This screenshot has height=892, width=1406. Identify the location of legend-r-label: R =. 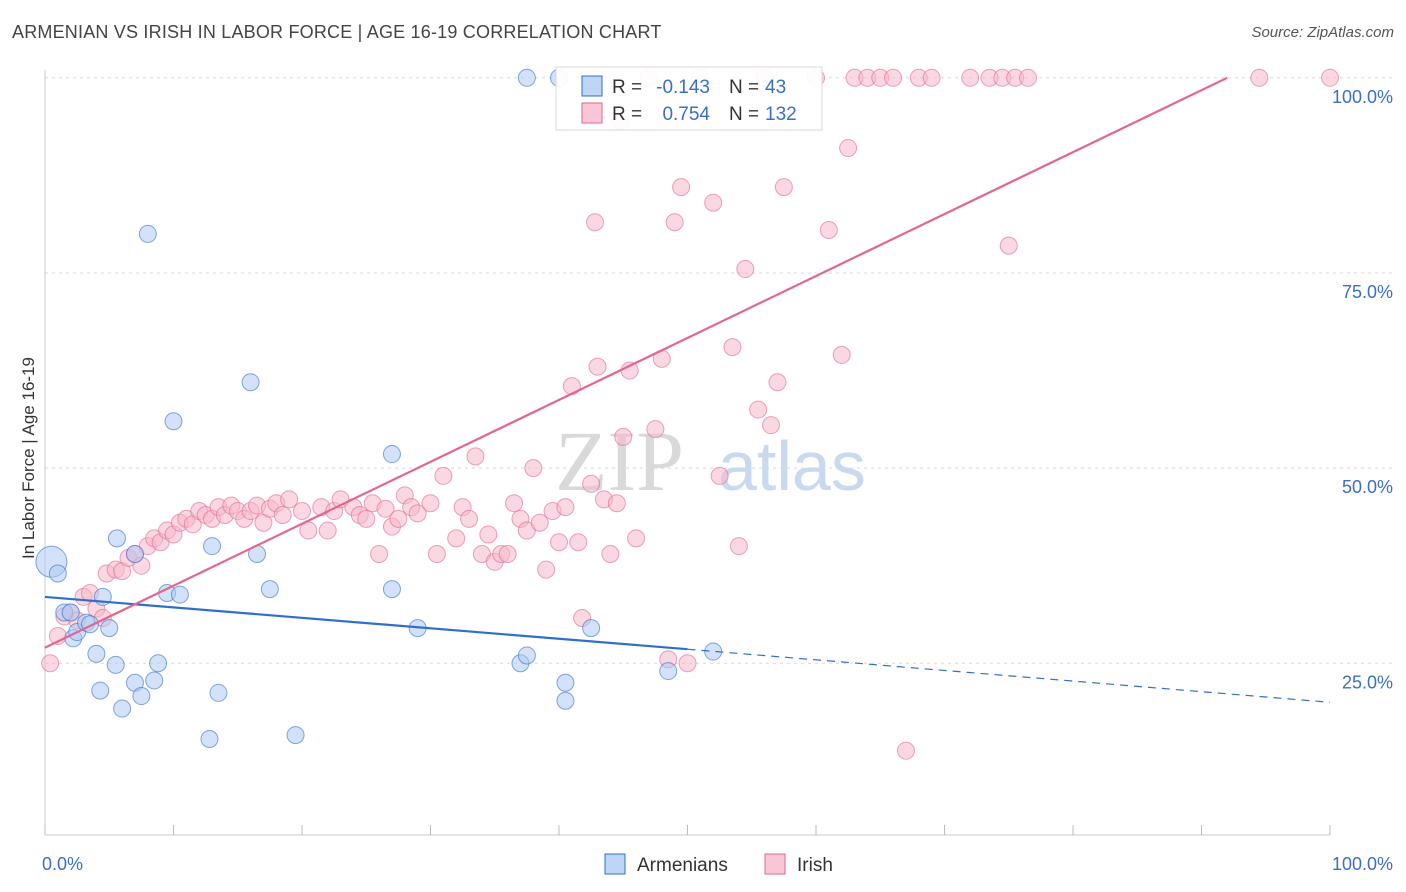
(627, 114).